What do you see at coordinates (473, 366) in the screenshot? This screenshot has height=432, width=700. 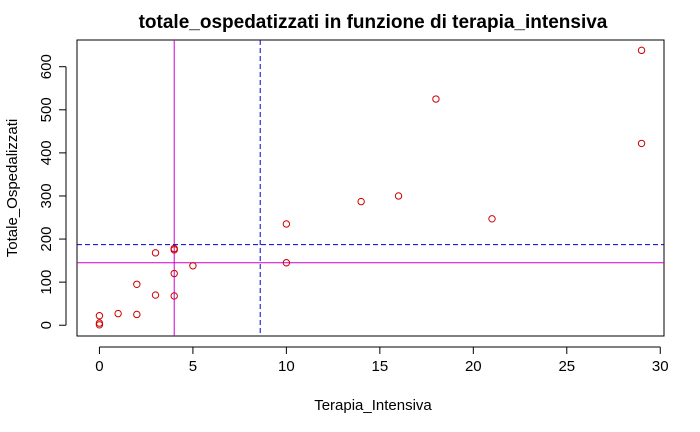 I see `x-tick-label: 20` at bounding box center [473, 366].